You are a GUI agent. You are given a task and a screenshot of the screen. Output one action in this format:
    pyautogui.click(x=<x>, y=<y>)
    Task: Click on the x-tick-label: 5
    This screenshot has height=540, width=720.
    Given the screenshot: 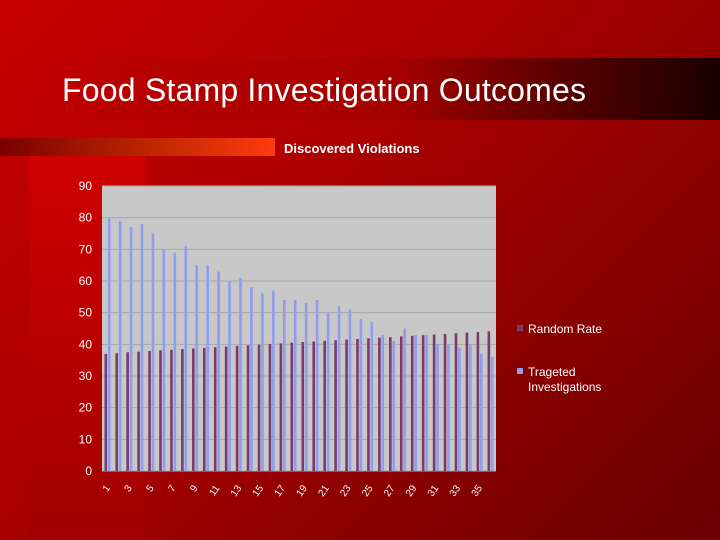 What is the action you would take?
    pyautogui.click(x=151, y=488)
    